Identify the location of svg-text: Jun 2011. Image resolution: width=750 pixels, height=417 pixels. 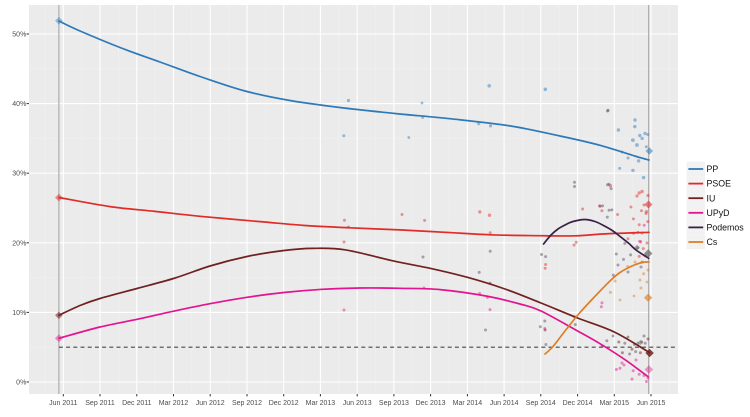
(63, 403).